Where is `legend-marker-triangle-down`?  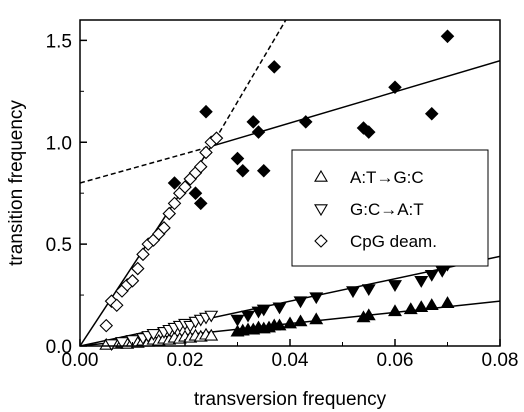
legend-marker-triangle-down is located at coordinates (321, 210).